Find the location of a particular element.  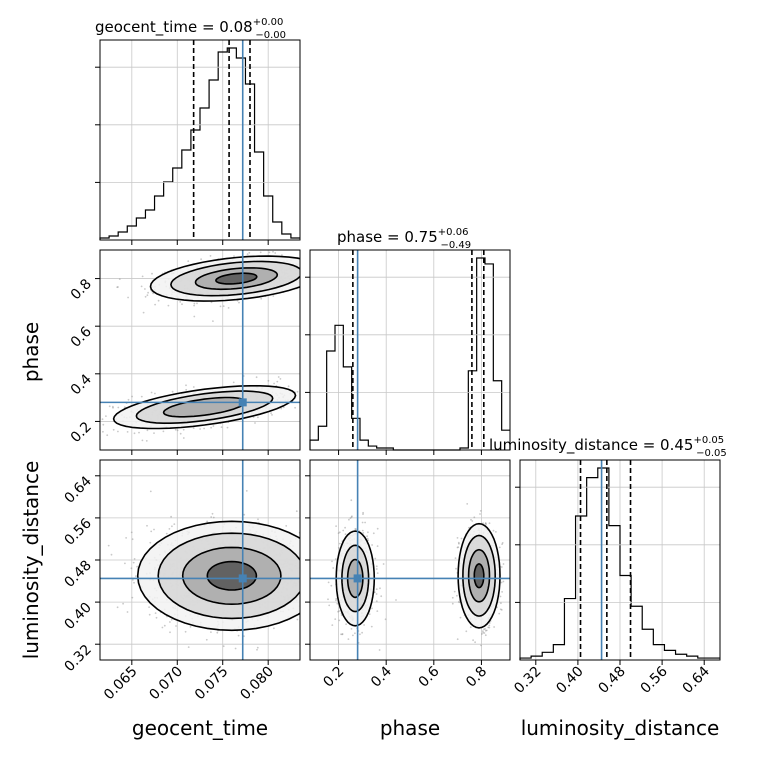

density-contour is located at coordinates (236, 278).